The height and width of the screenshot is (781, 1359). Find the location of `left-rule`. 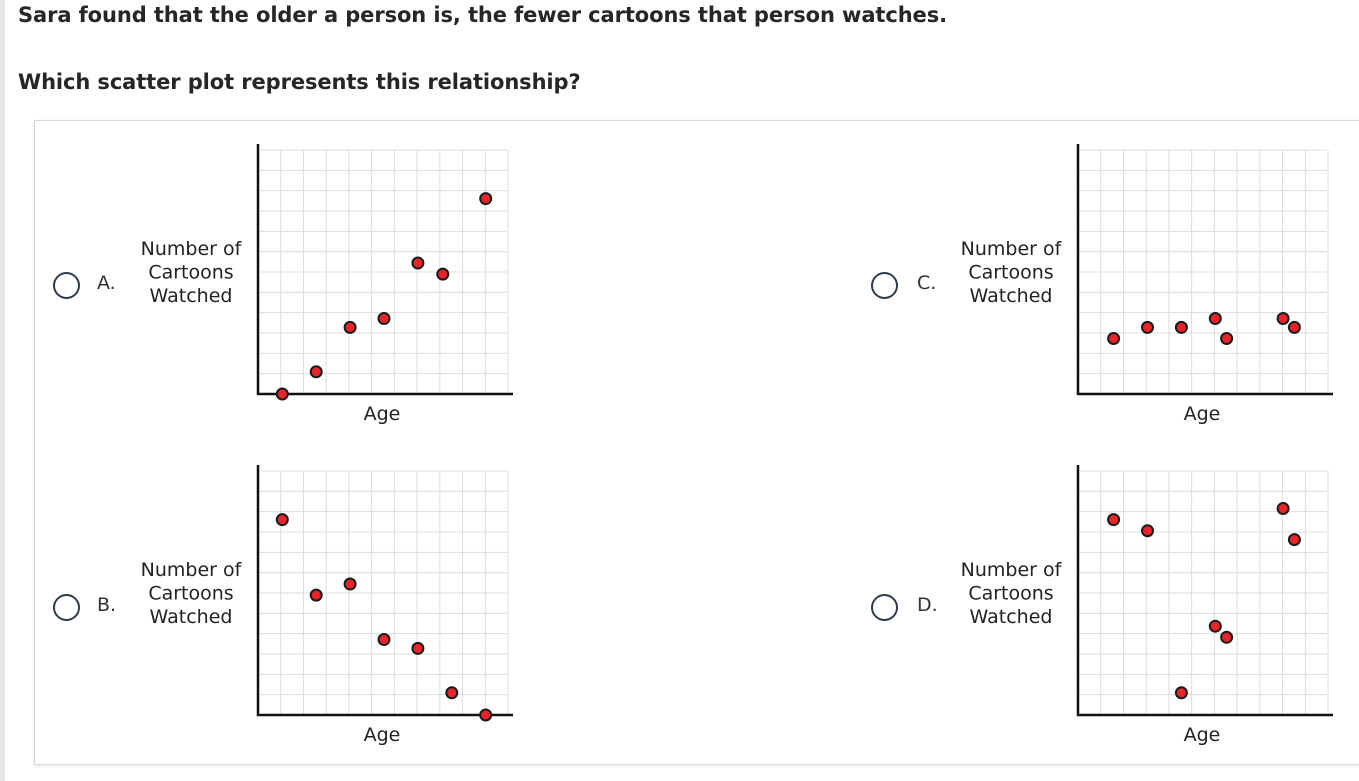

left-rule is located at coordinates (2, 390).